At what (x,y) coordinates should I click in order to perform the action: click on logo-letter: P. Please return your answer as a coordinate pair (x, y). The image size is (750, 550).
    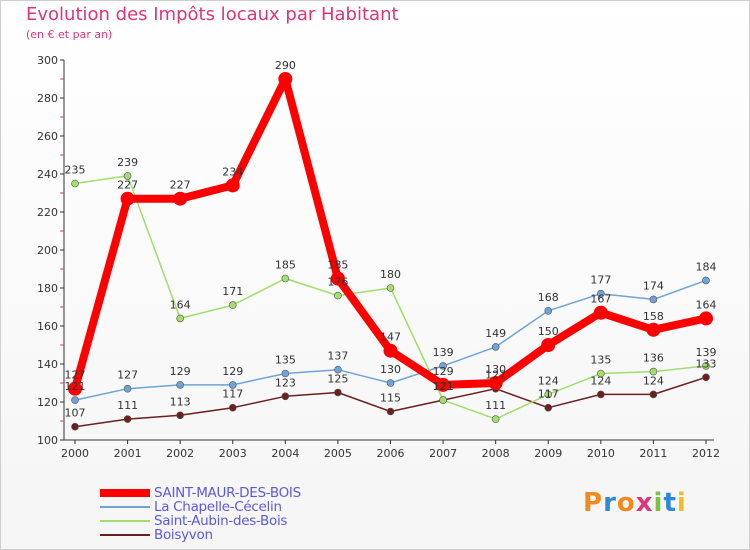
    Looking at the image, I should click on (593, 503).